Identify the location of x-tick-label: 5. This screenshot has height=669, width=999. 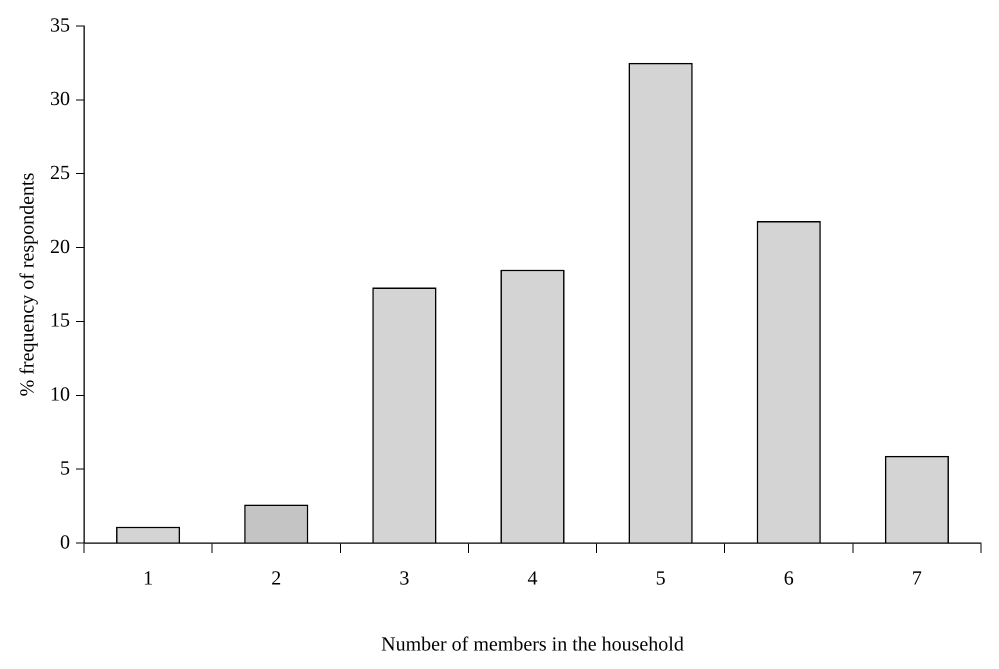
(661, 578).